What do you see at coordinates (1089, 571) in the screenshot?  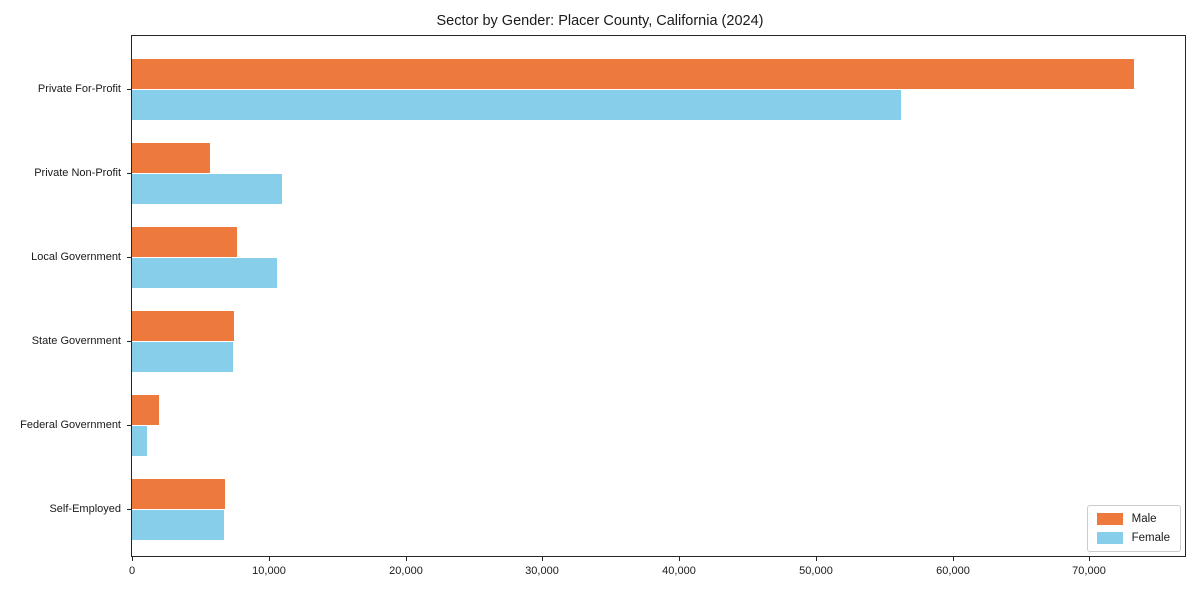 I see `x-tick-label-70000: 70,000` at bounding box center [1089, 571].